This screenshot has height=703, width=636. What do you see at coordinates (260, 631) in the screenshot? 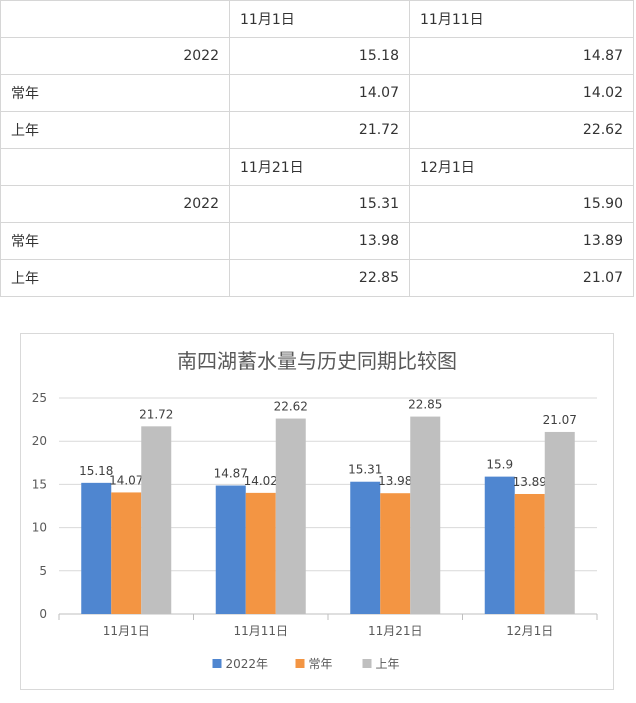
I see `x-tick-label: 11月11日` at bounding box center [260, 631].